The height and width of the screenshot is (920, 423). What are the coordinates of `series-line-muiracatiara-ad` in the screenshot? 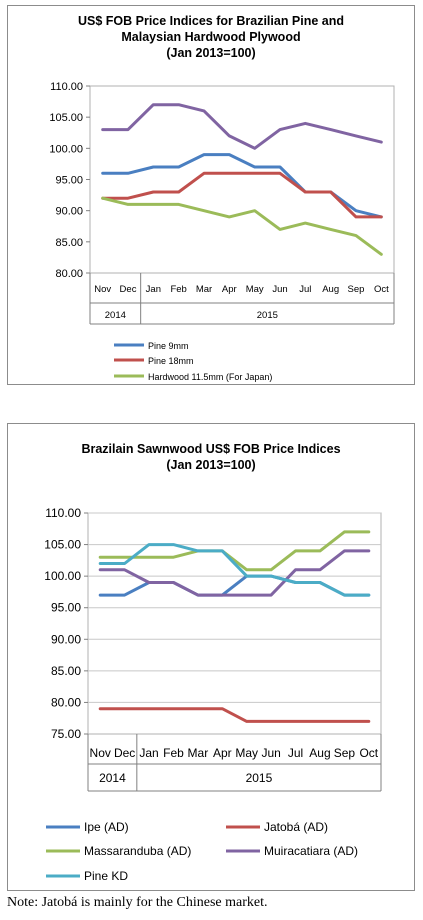 It's located at (234, 573).